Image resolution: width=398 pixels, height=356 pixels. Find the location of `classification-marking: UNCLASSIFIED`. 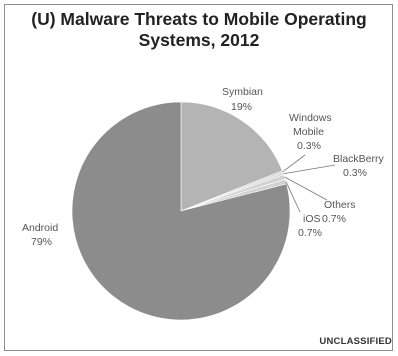

classification-marking: UNCLASSIFIED is located at coordinates (355, 341).